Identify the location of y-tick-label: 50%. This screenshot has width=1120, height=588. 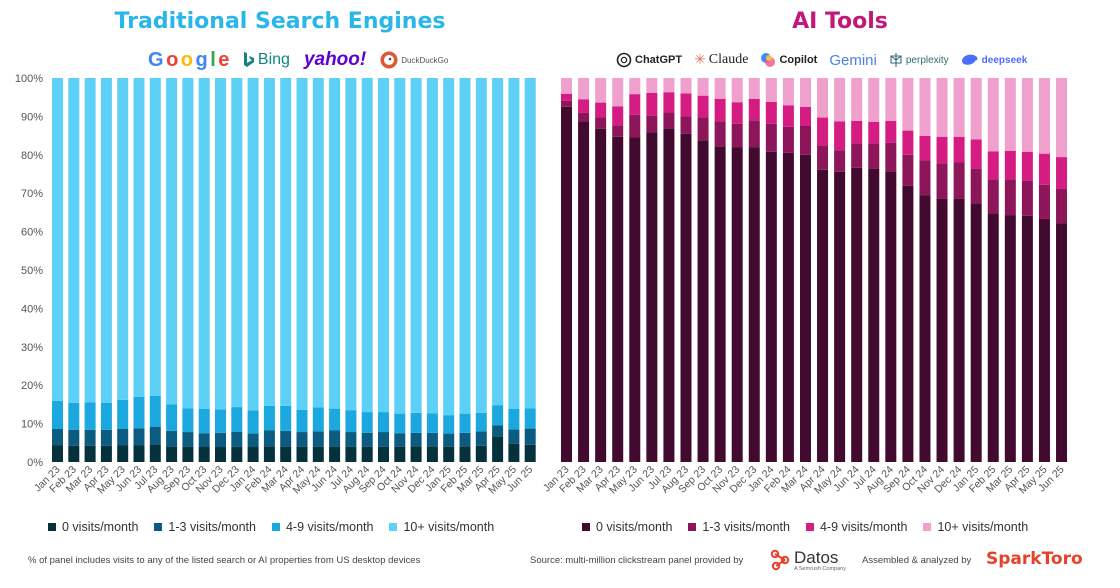
(32, 271).